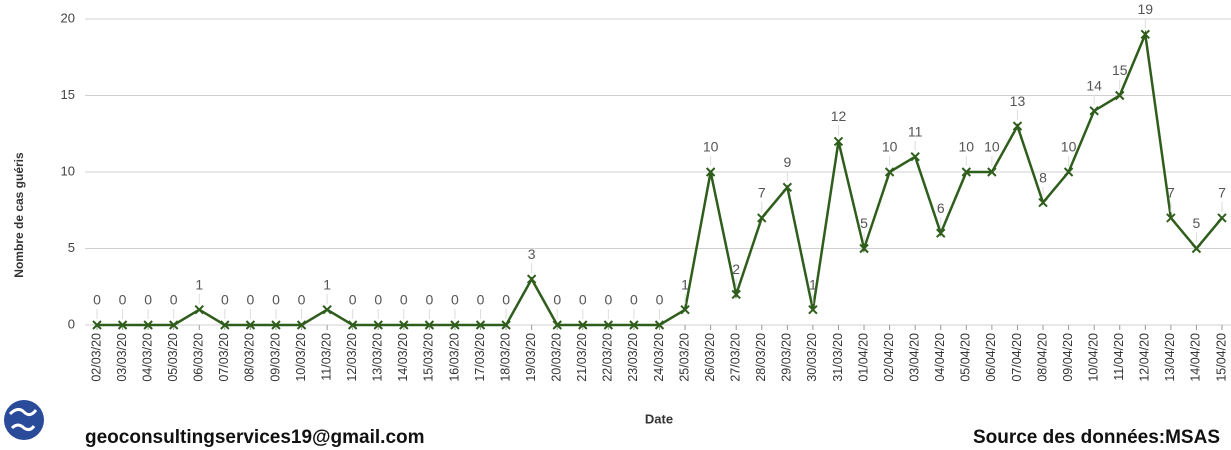  Describe the element at coordinates (889, 357) in the screenshot. I see `x-tick-label: 02/04/20` at that location.